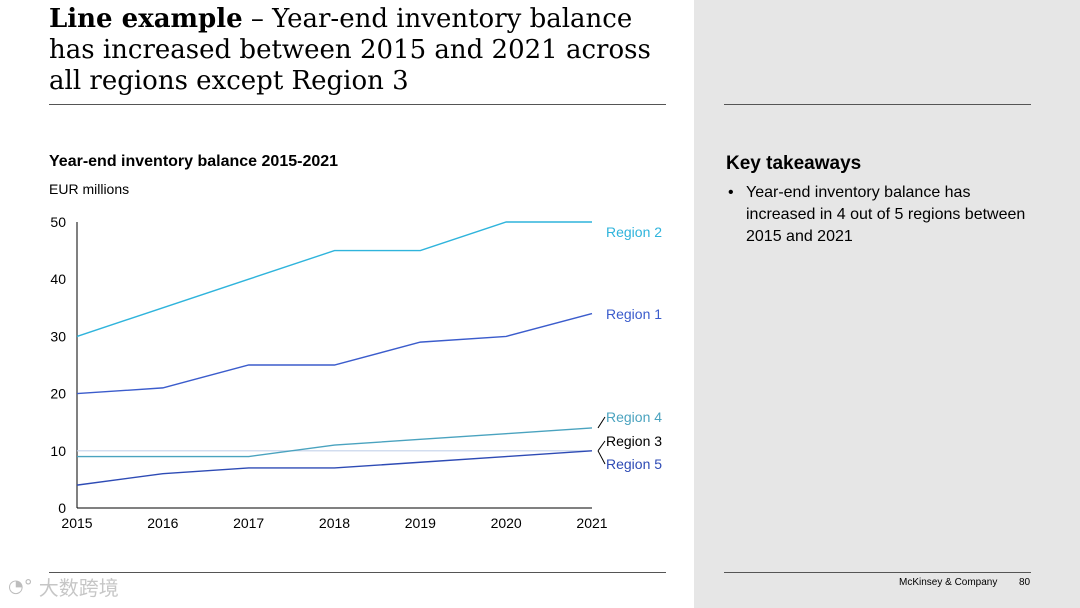  Describe the element at coordinates (357, 104) in the screenshot. I see `title-divider-left` at that location.